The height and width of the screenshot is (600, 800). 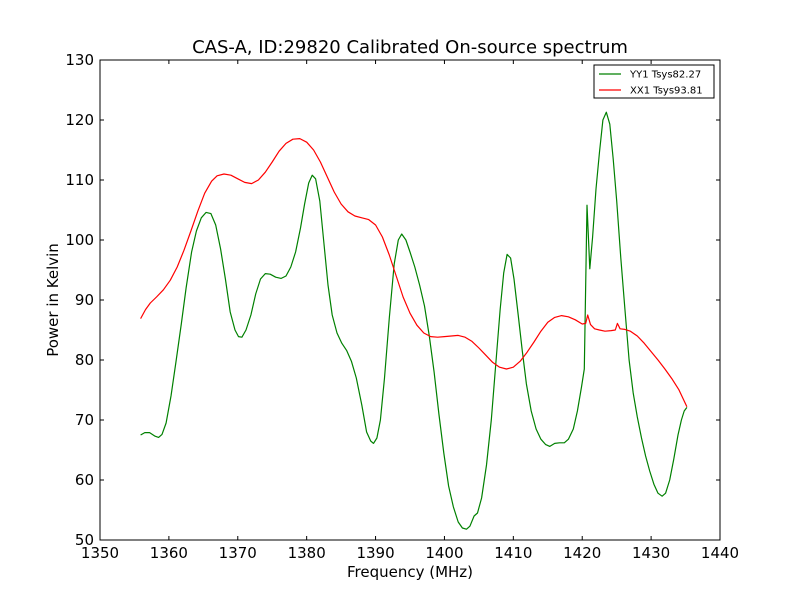 What do you see at coordinates (169, 553) in the screenshot?
I see `x-tick-label: 1360` at bounding box center [169, 553].